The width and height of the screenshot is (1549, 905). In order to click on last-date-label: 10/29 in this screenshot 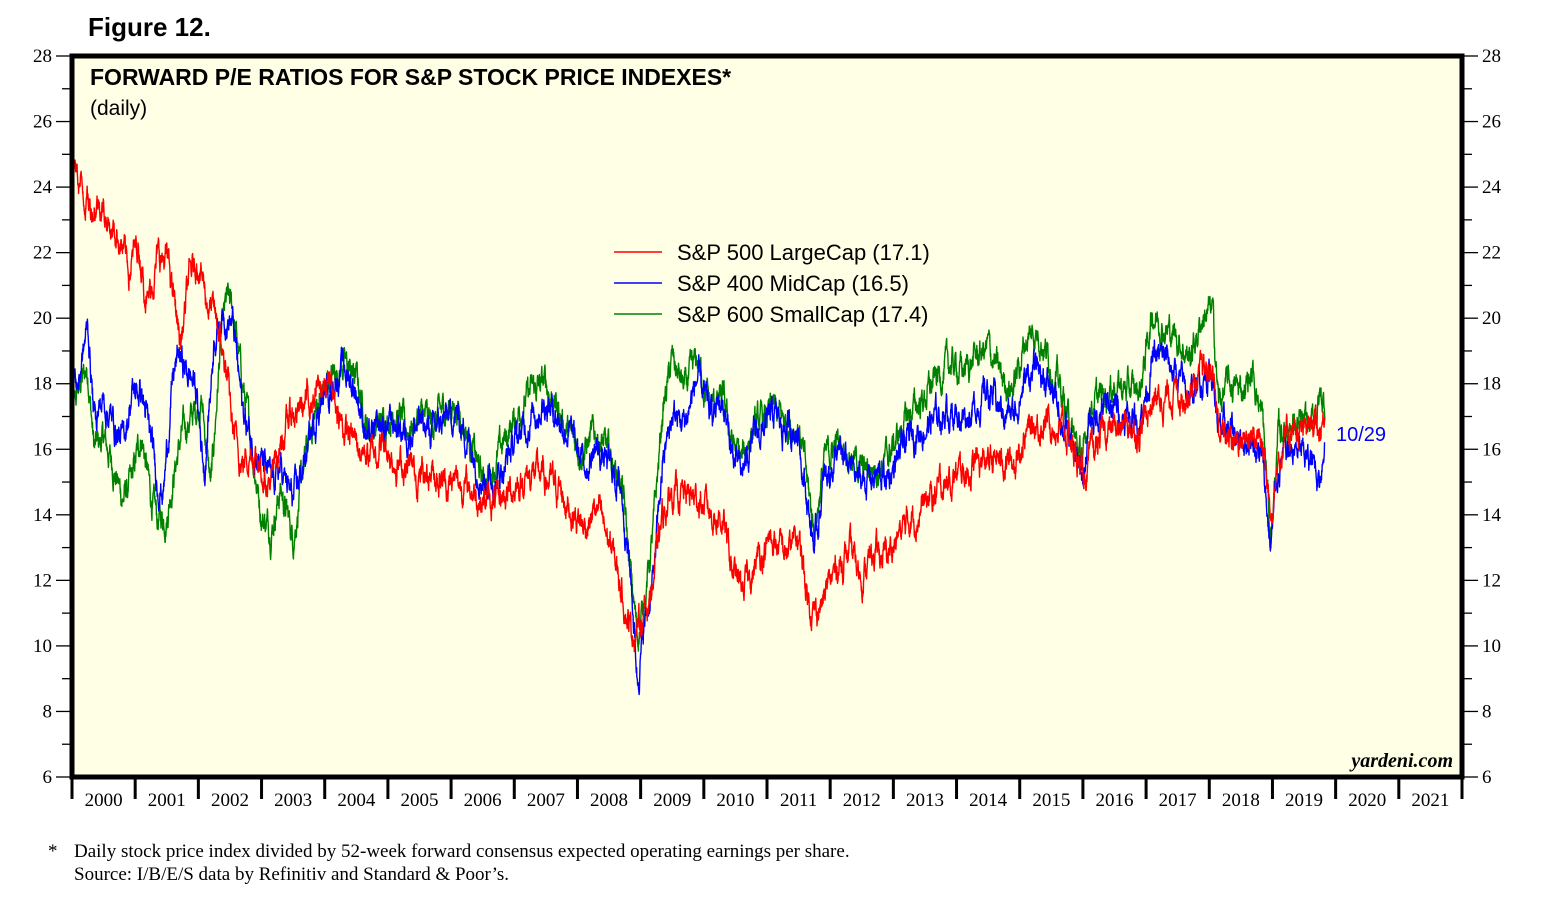, I will do `click(1361, 435)`.